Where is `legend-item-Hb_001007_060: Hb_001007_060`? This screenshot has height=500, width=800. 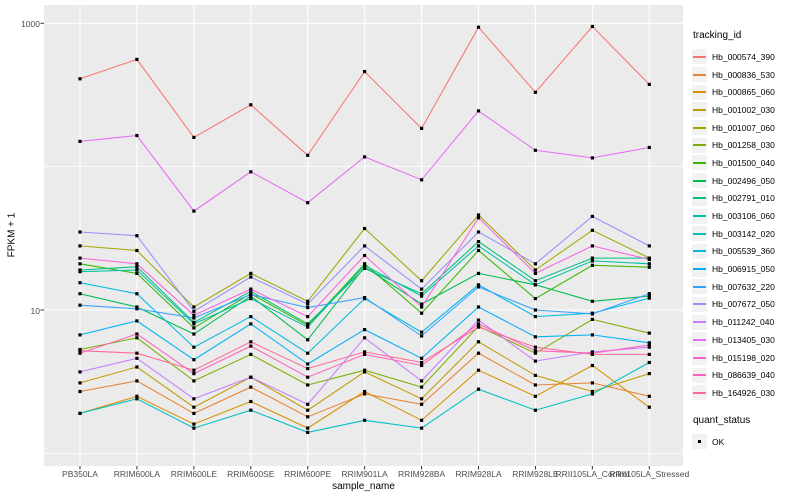
legend-item-Hb_001007_060: Hb_001007_060 is located at coordinates (745, 128).